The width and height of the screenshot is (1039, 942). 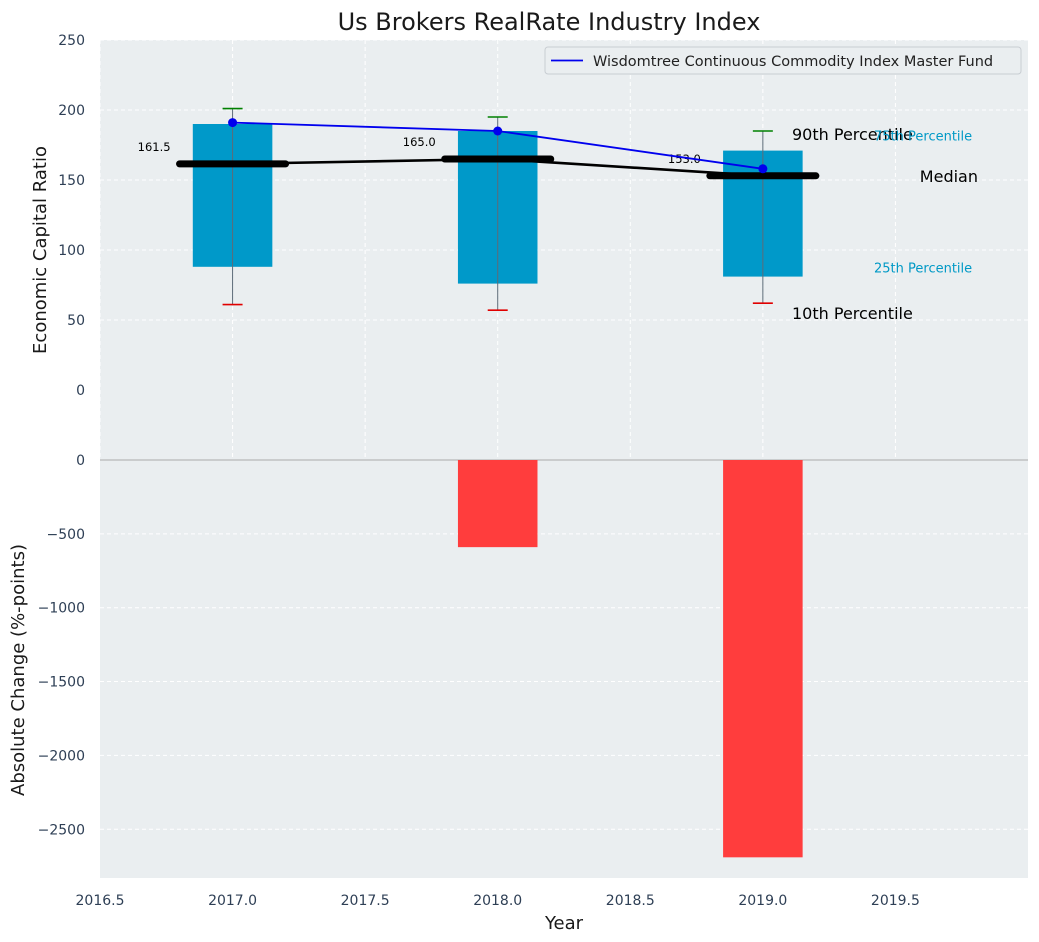 What do you see at coordinates (80, 391) in the screenshot?
I see `top-y-tick-label: 0` at bounding box center [80, 391].